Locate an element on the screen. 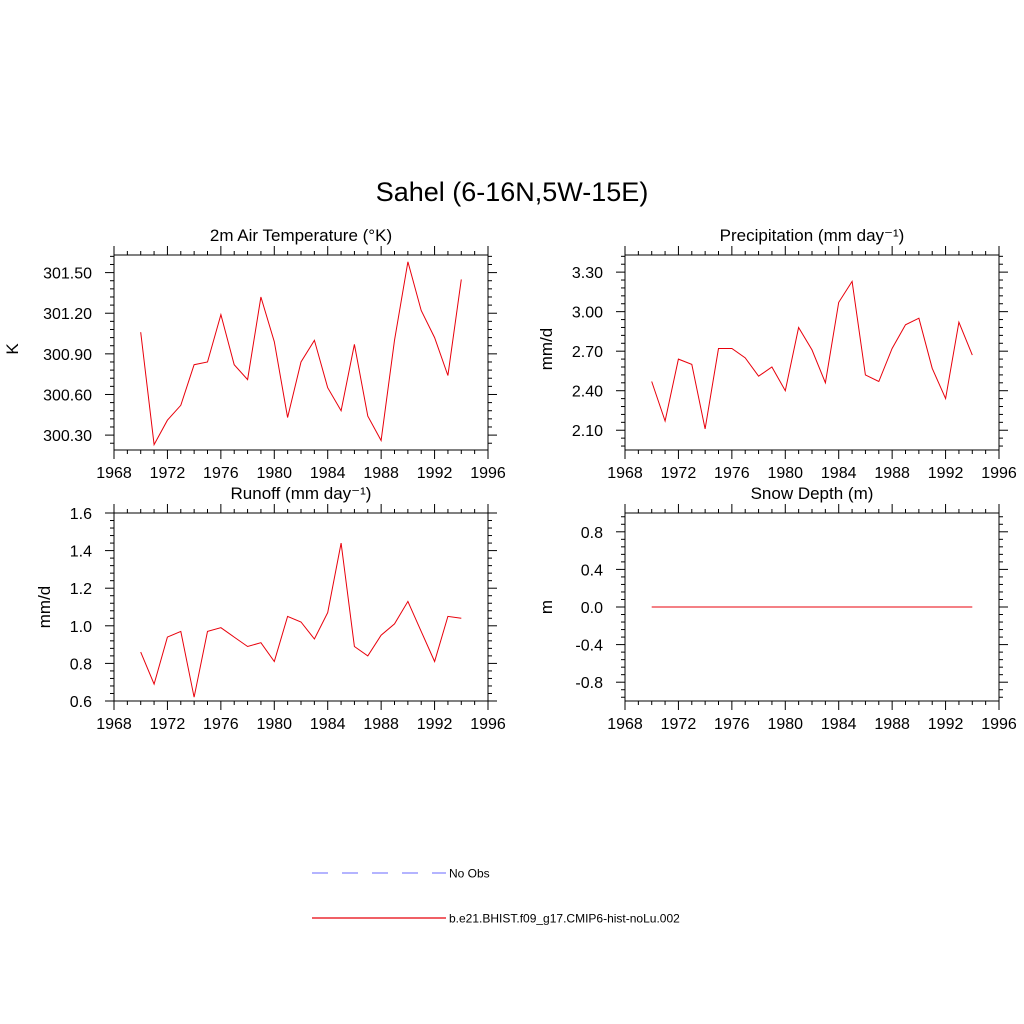 Image resolution: width=1024 pixels, height=1024 pixels. y-tick-label: 301.50 is located at coordinates (67, 274).